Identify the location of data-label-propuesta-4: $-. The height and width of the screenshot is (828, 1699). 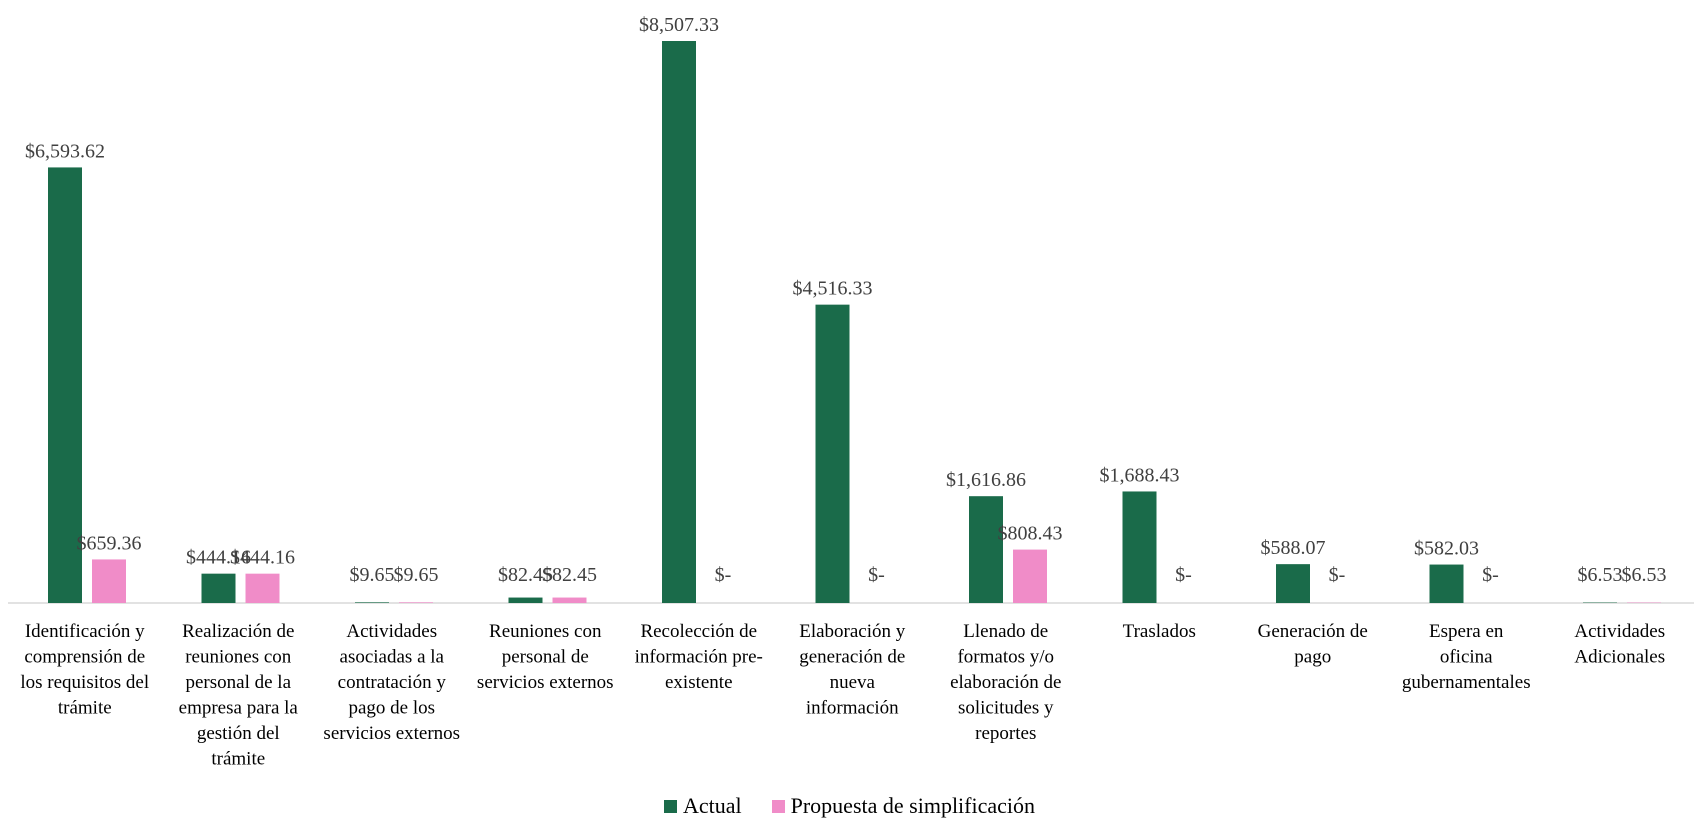
(723, 575).